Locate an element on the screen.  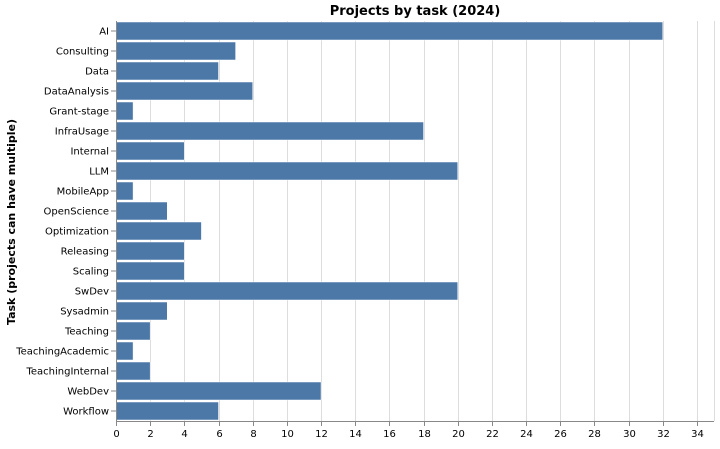
y-tick-label: Workflow is located at coordinates (86, 412).